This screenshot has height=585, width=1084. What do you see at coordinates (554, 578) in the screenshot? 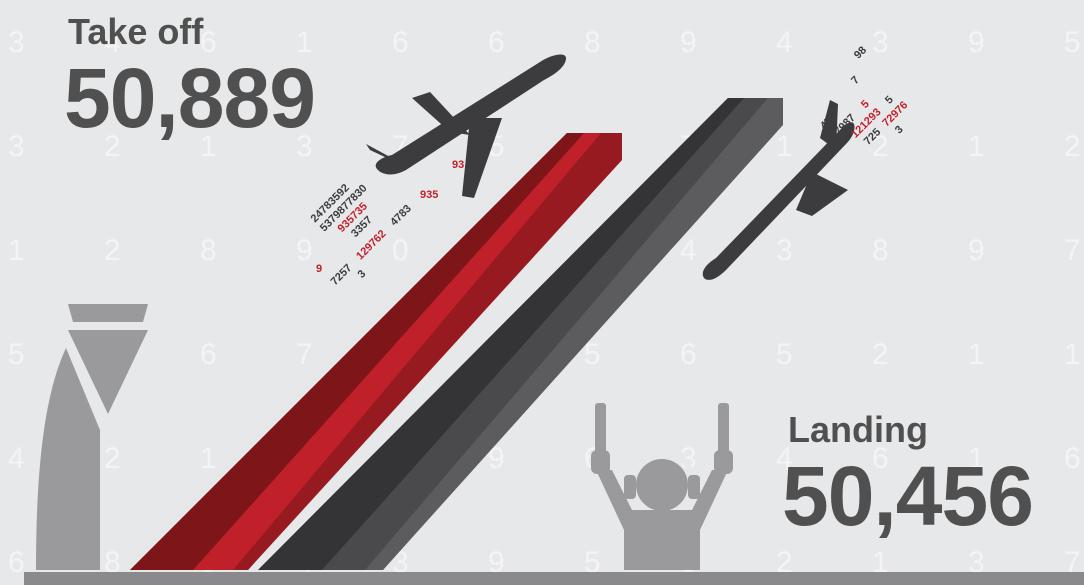
I see `ground-strip` at bounding box center [554, 578].